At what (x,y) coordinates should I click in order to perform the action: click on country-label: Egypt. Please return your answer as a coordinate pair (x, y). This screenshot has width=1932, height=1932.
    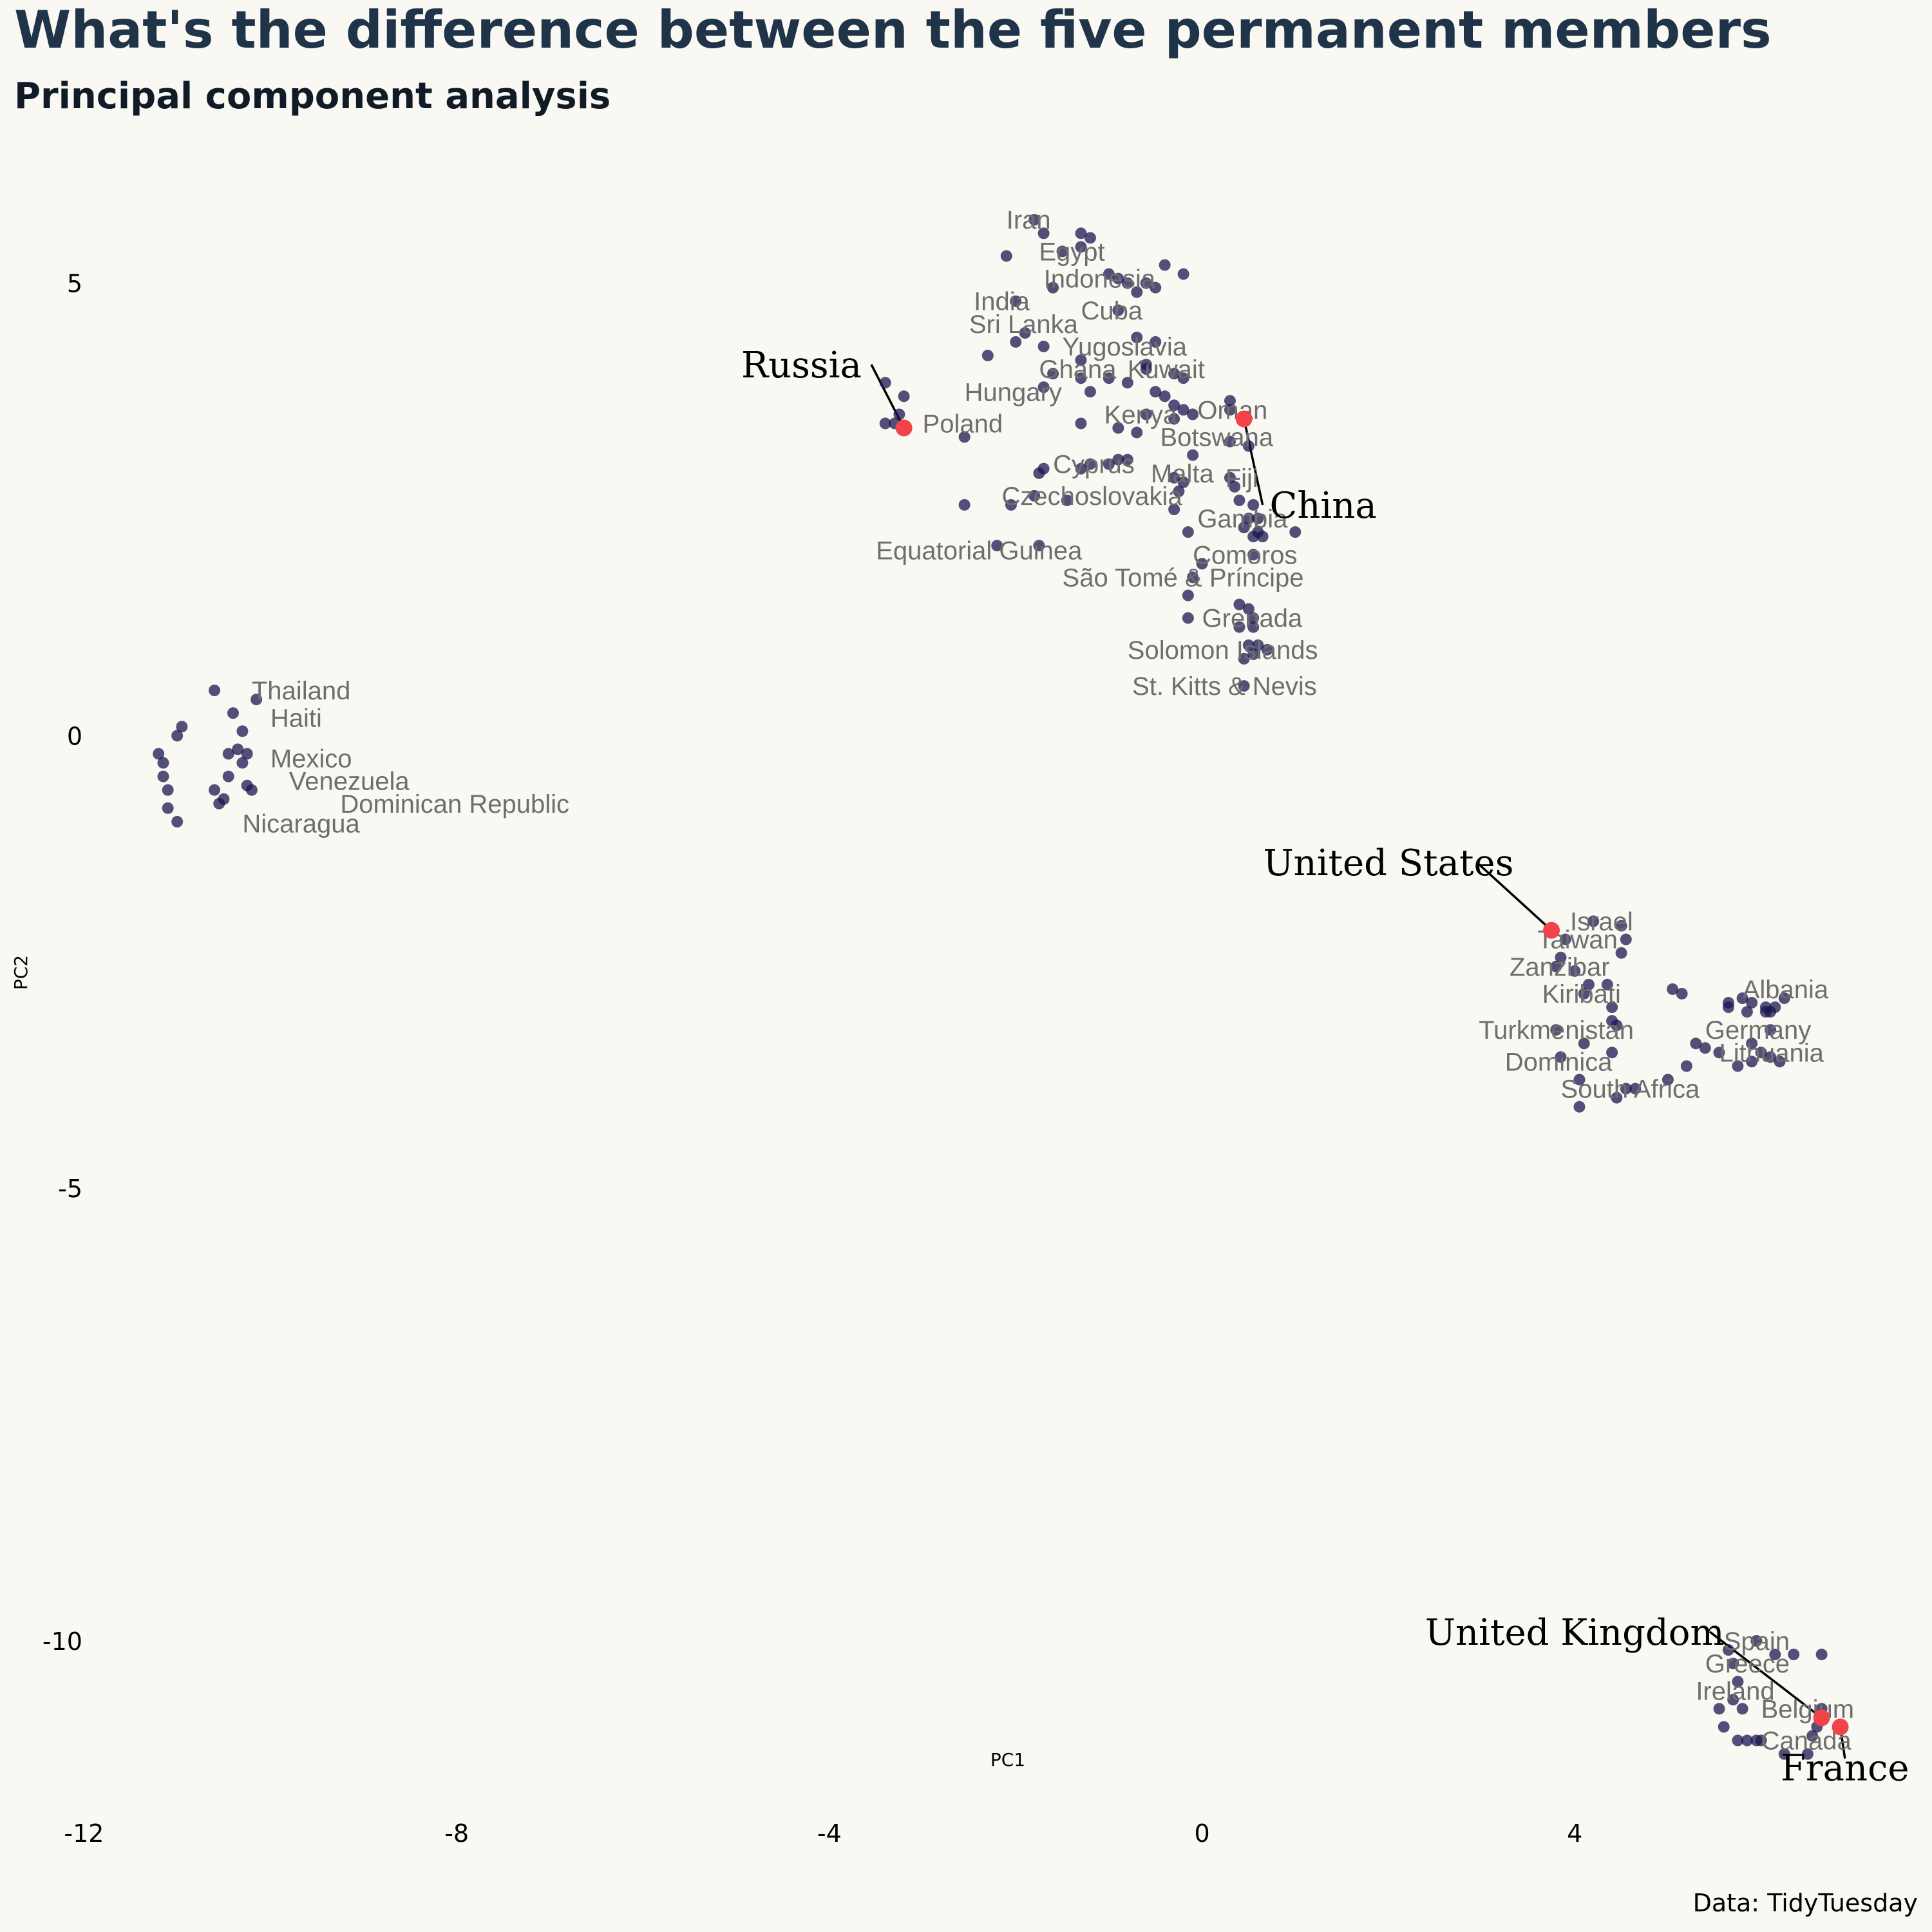
    Looking at the image, I should click on (1071, 252).